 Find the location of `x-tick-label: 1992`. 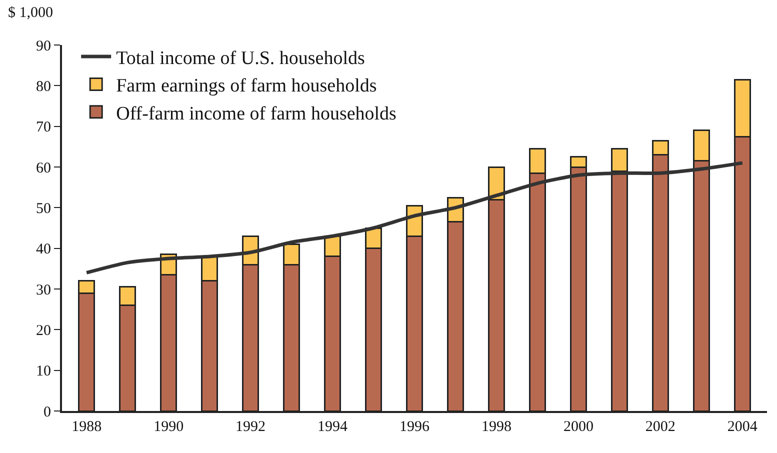

x-tick-label: 1992 is located at coordinates (251, 427).